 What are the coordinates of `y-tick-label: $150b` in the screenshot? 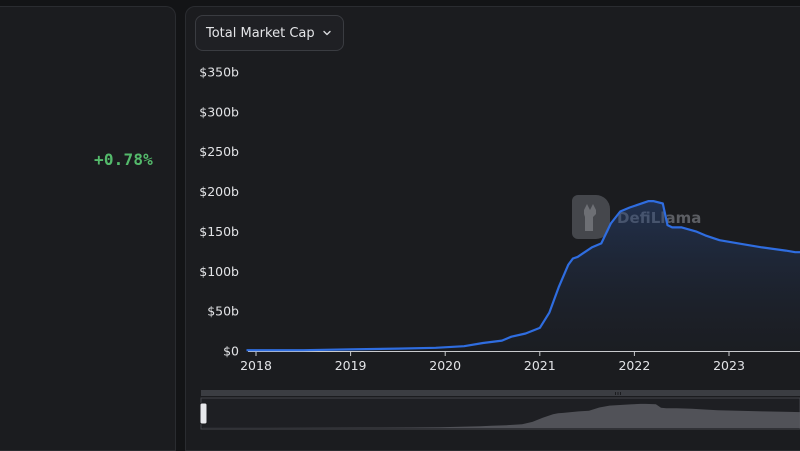 It's located at (219, 231).